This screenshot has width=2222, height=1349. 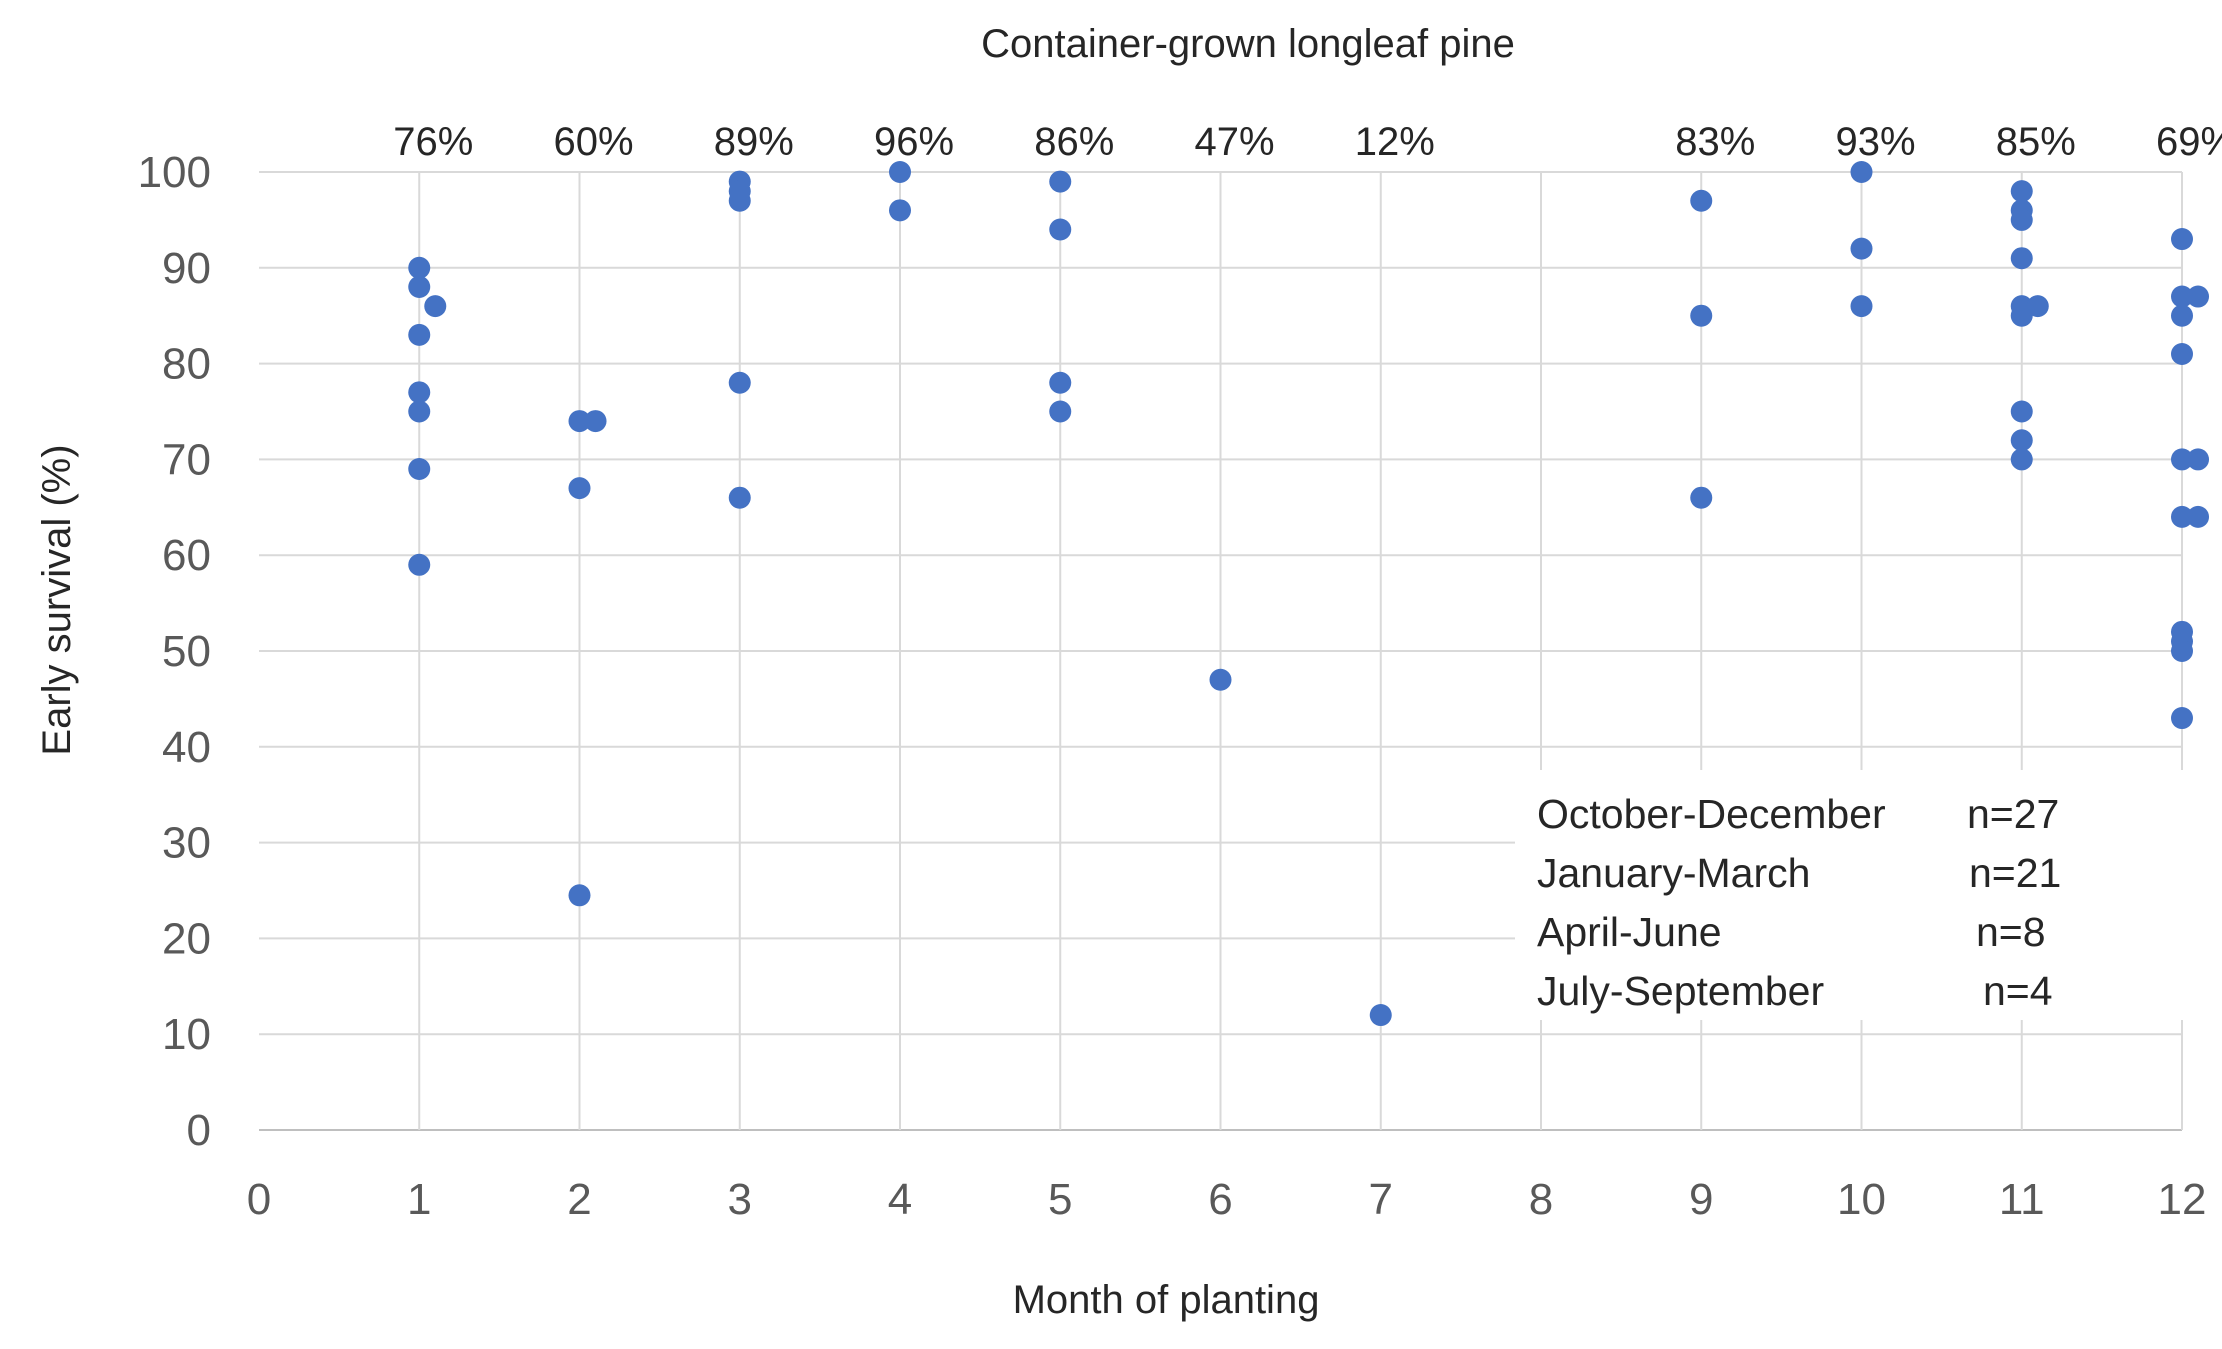 I want to click on survival-percent-label: 60%, so click(x=593, y=142).